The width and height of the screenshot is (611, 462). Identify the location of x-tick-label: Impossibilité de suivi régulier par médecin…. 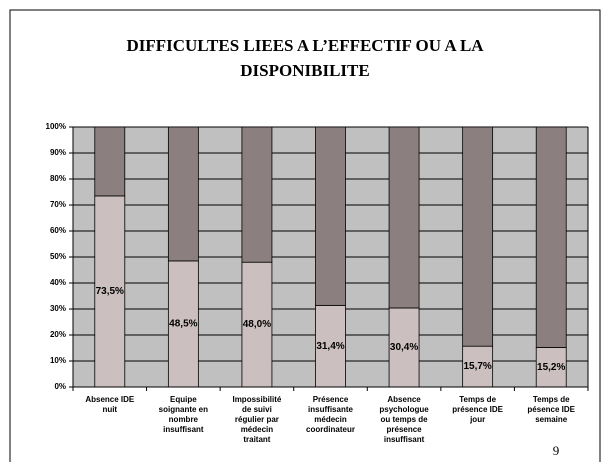
(256, 419).